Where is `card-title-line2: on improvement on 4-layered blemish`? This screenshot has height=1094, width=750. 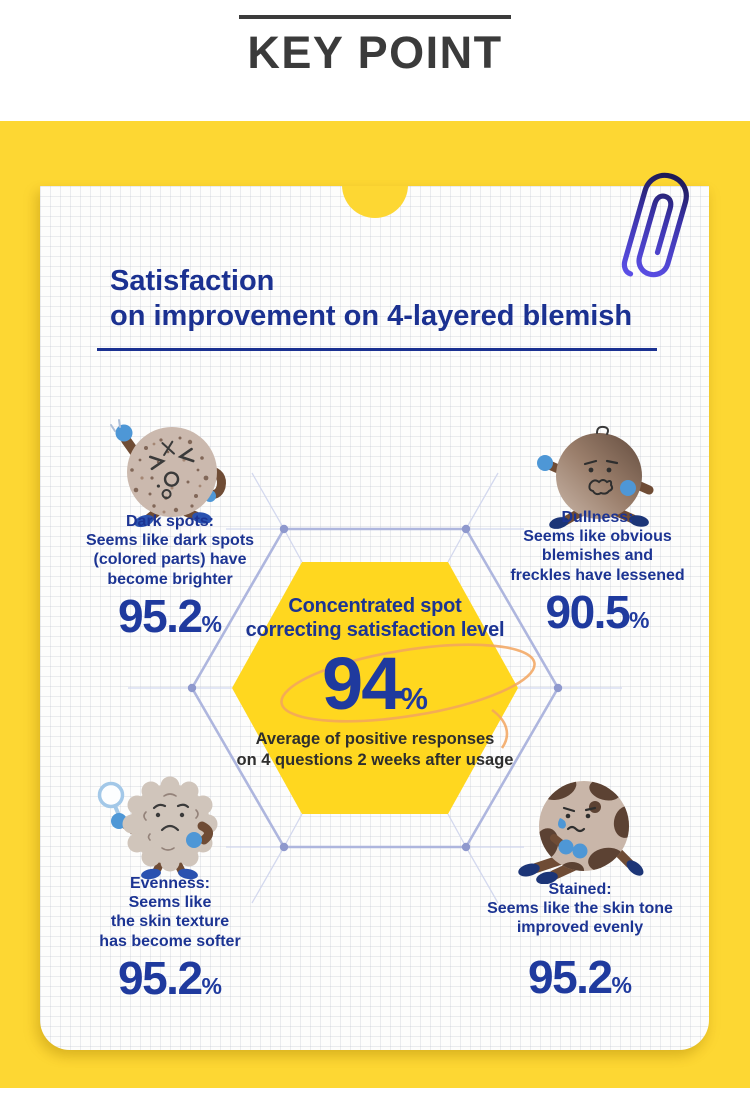
card-title-line2: on improvement on 4-layered blemish is located at coordinates (371, 316).